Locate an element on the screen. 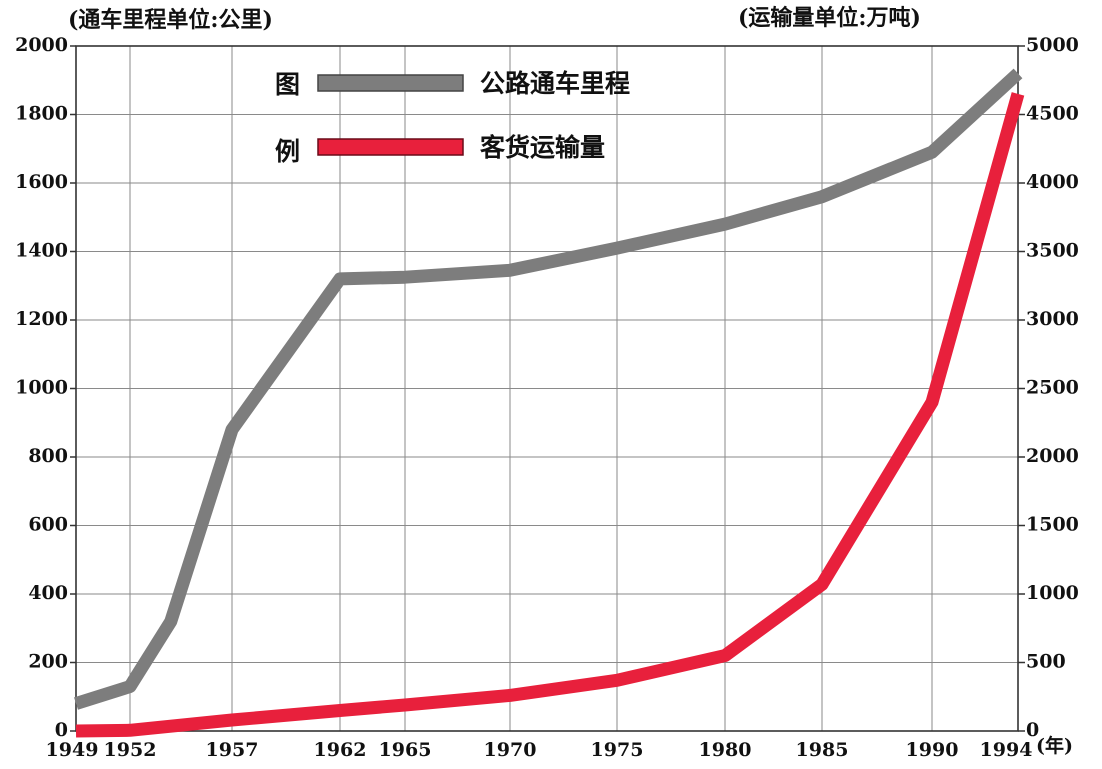 The image size is (1102, 769). left-y-axis: 0 200 400 600 800 1000 1200 1400 1600 1800 2000 is located at coordinates (45, 387).